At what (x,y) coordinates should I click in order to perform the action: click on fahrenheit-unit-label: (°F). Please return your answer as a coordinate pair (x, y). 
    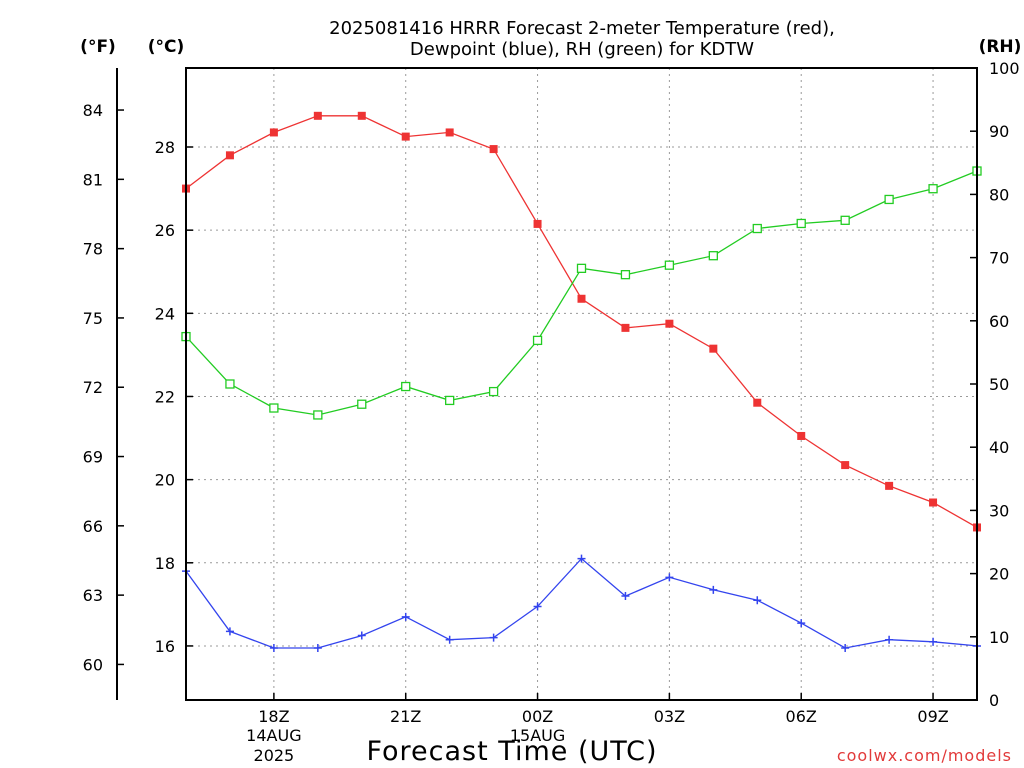
    Looking at the image, I should click on (98, 47).